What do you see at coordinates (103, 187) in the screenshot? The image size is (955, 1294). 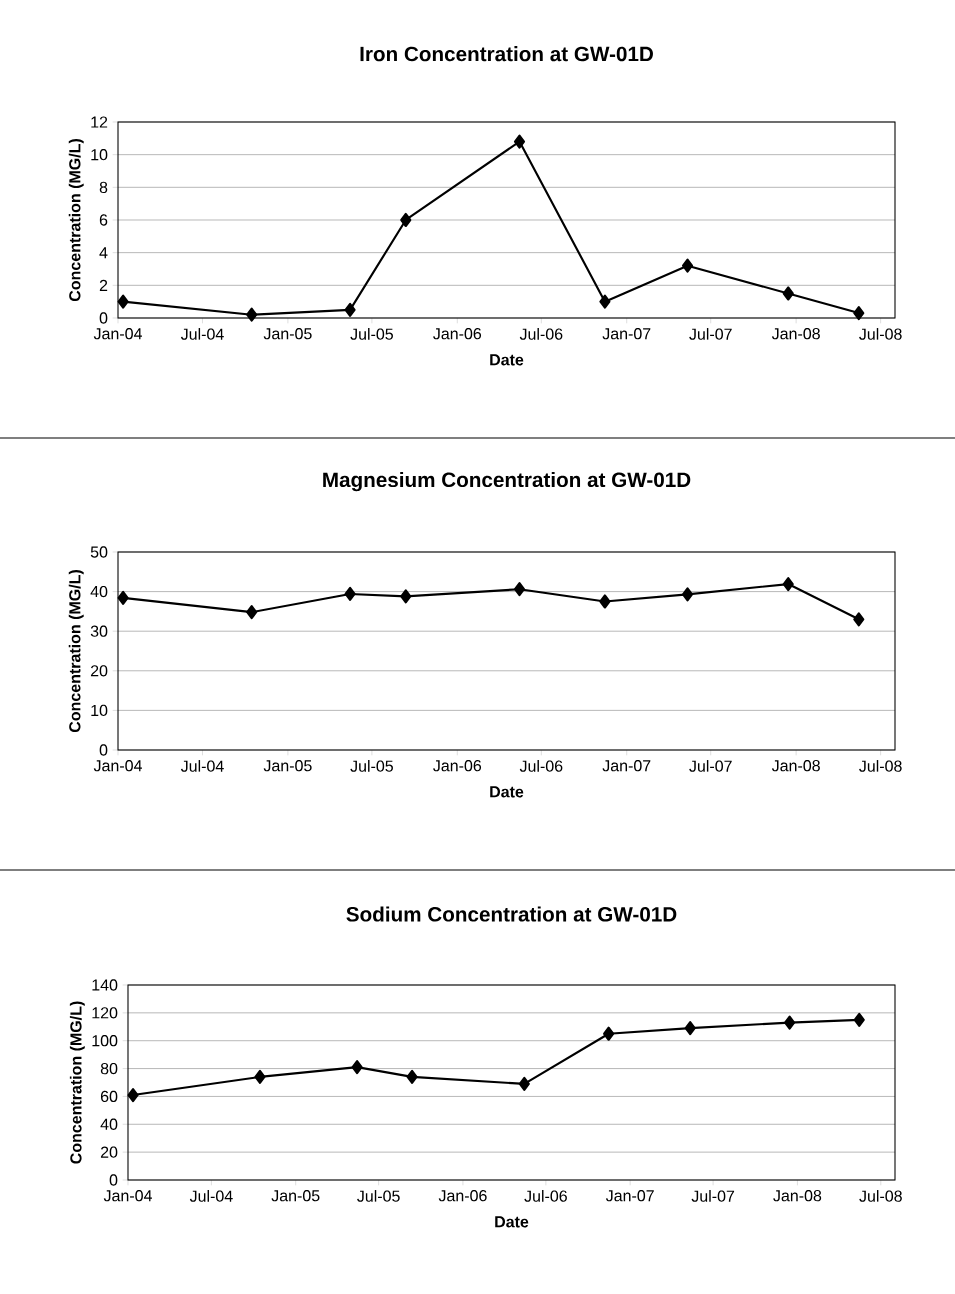 I see `y-tick-label: 8` at bounding box center [103, 187].